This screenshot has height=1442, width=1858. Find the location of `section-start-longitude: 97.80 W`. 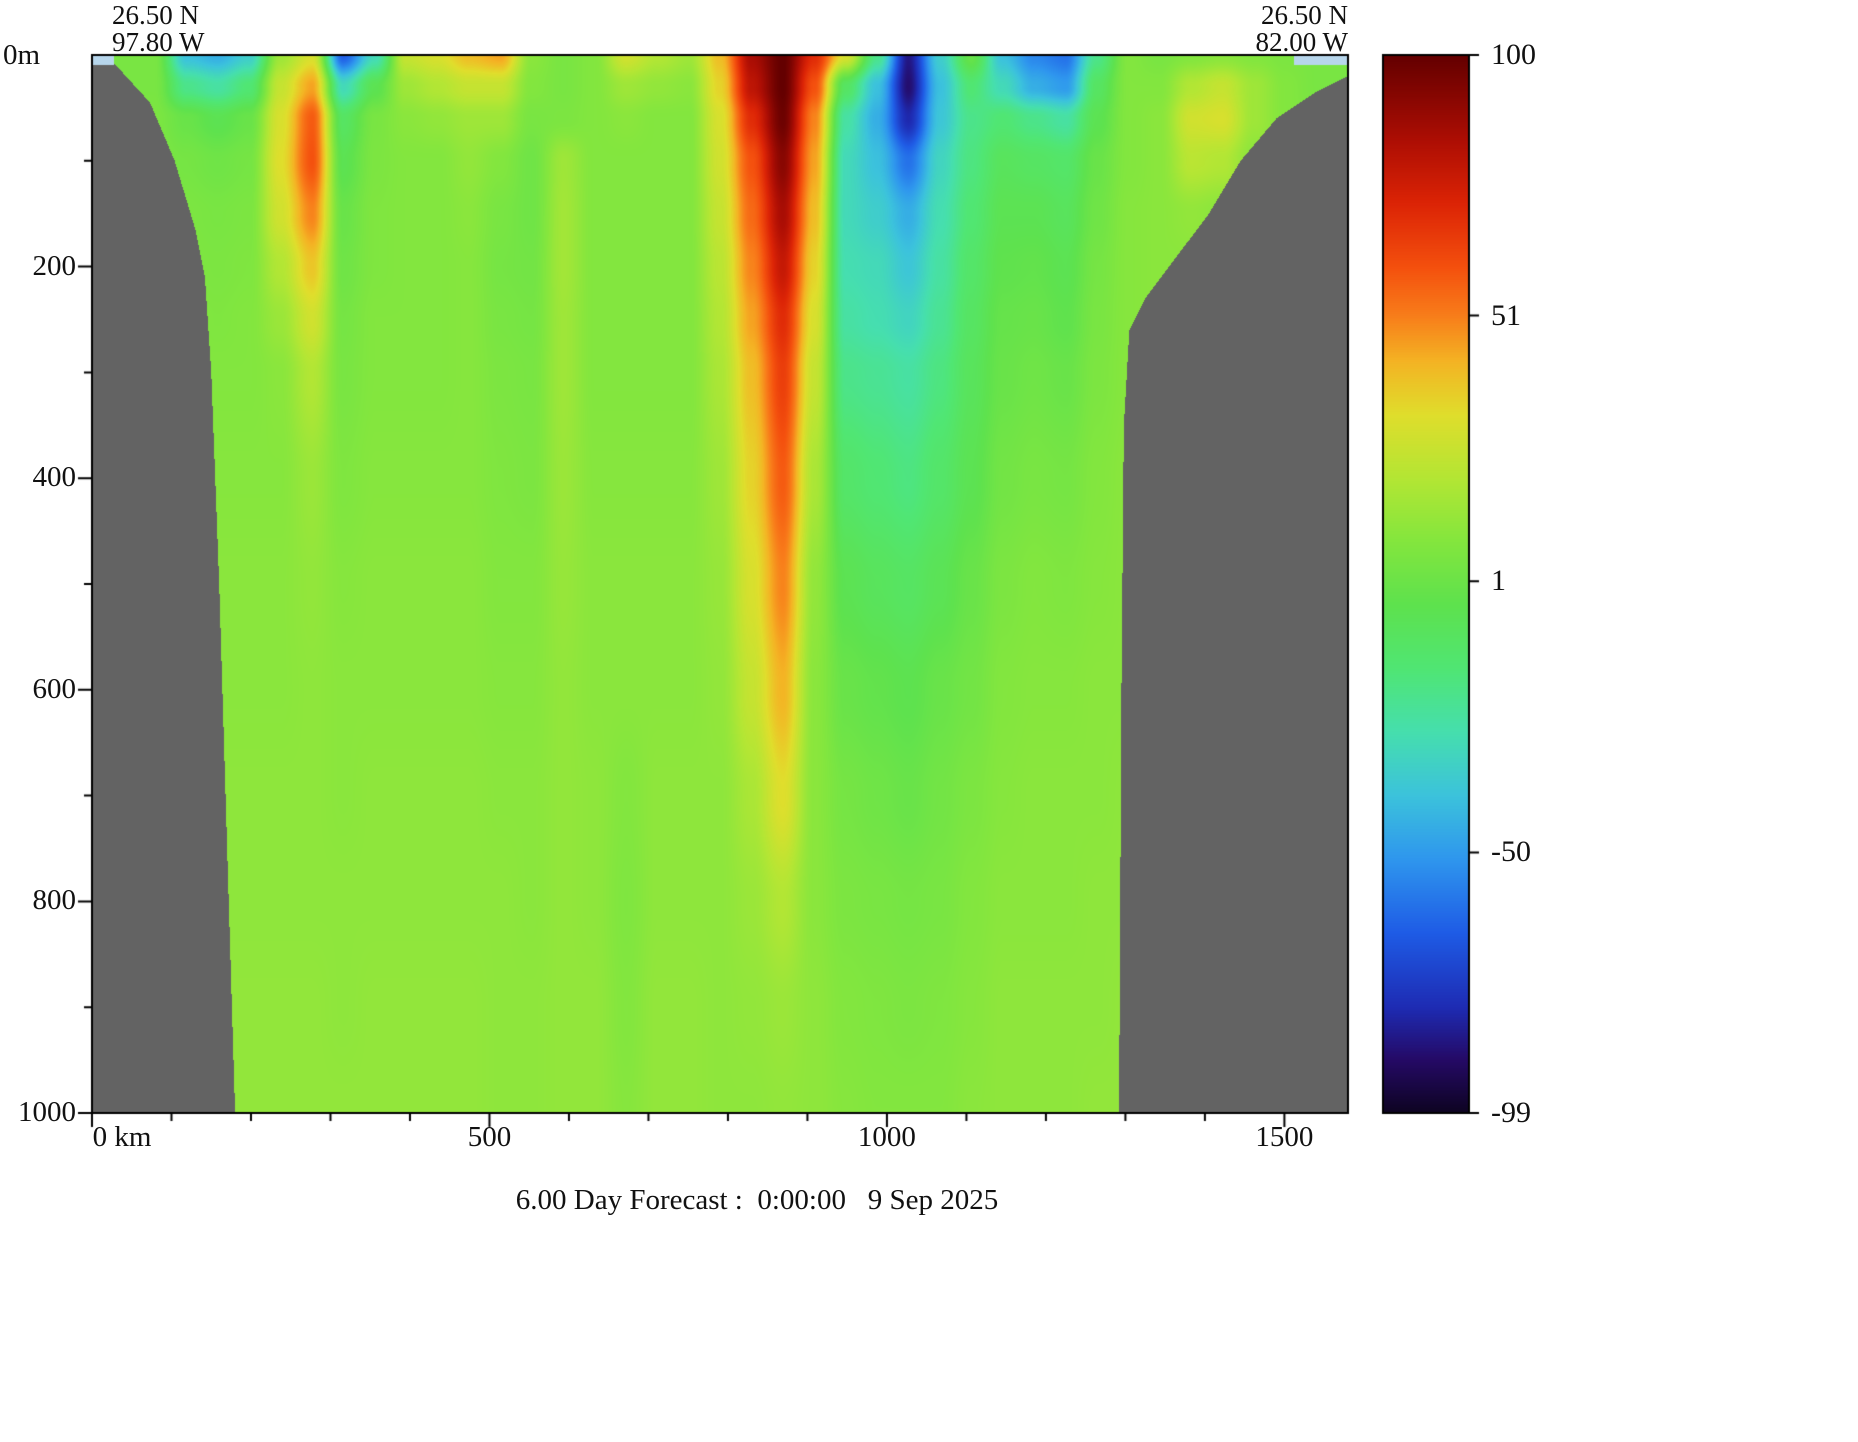

section-start-longitude: 97.80 W is located at coordinates (158, 42).